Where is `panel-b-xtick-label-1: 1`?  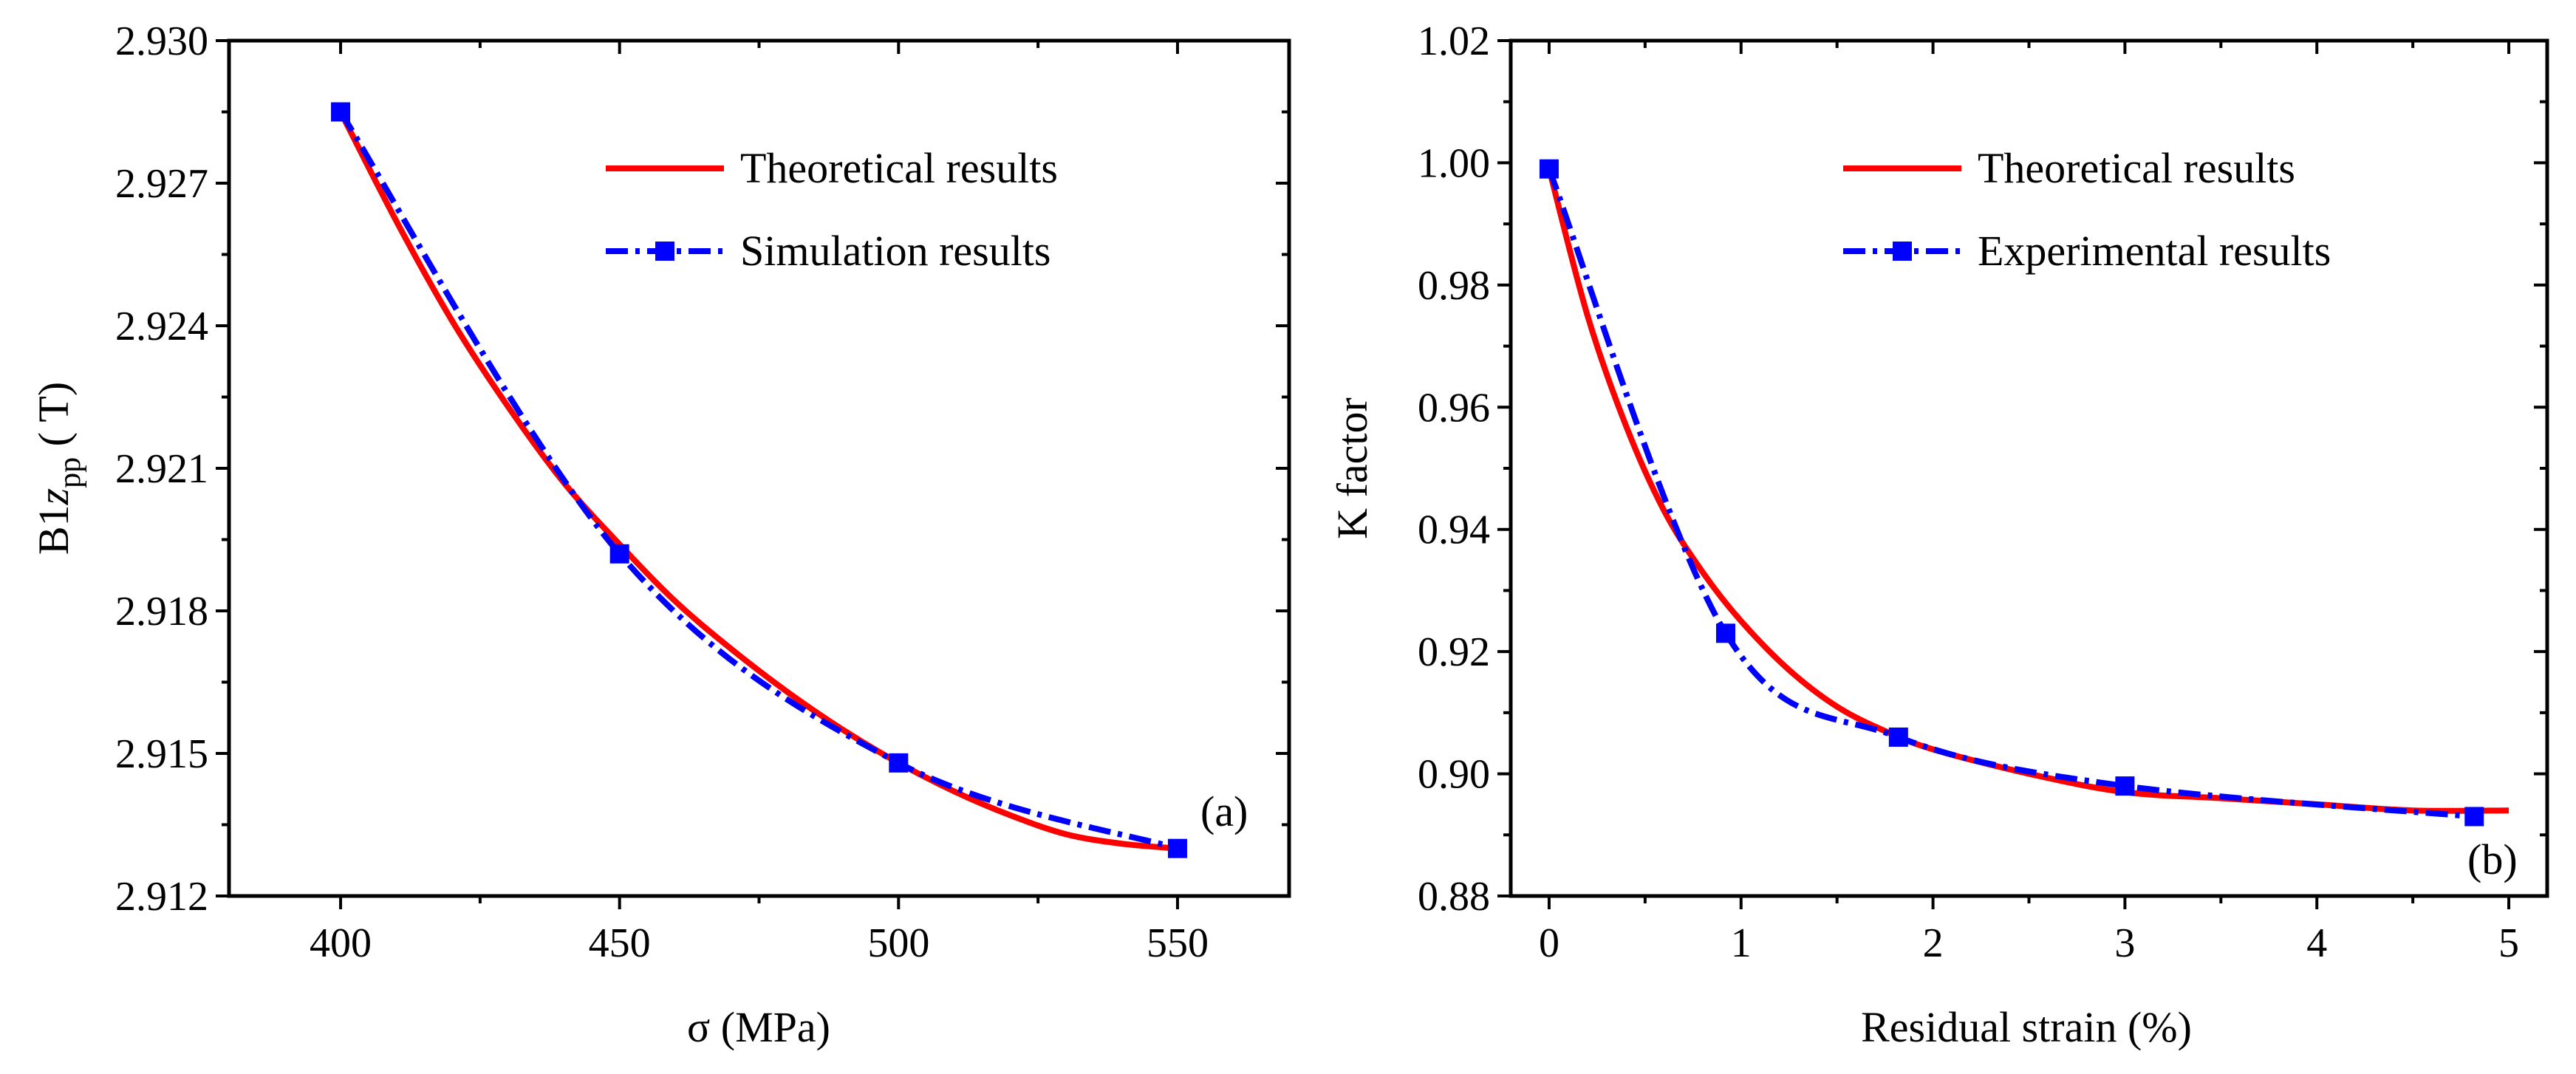 panel-b-xtick-label-1: 1 is located at coordinates (1741, 943).